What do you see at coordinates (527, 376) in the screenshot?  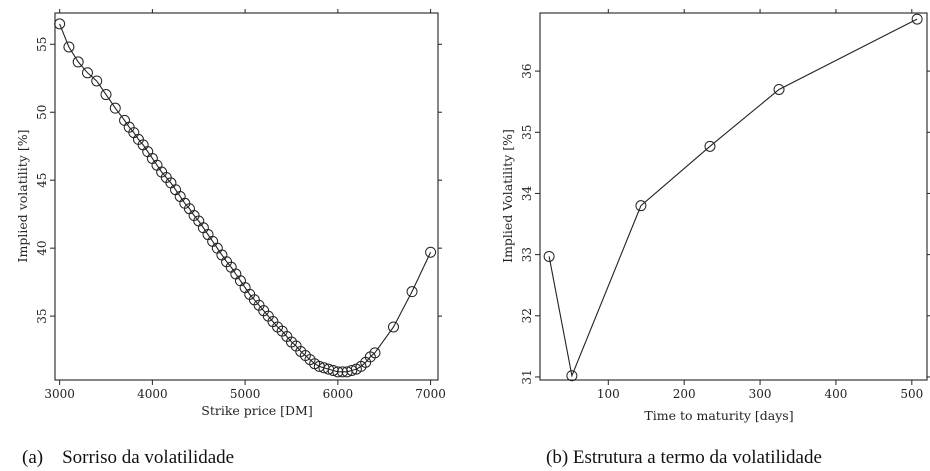 I see `y-tick-label: 31` at bounding box center [527, 376].